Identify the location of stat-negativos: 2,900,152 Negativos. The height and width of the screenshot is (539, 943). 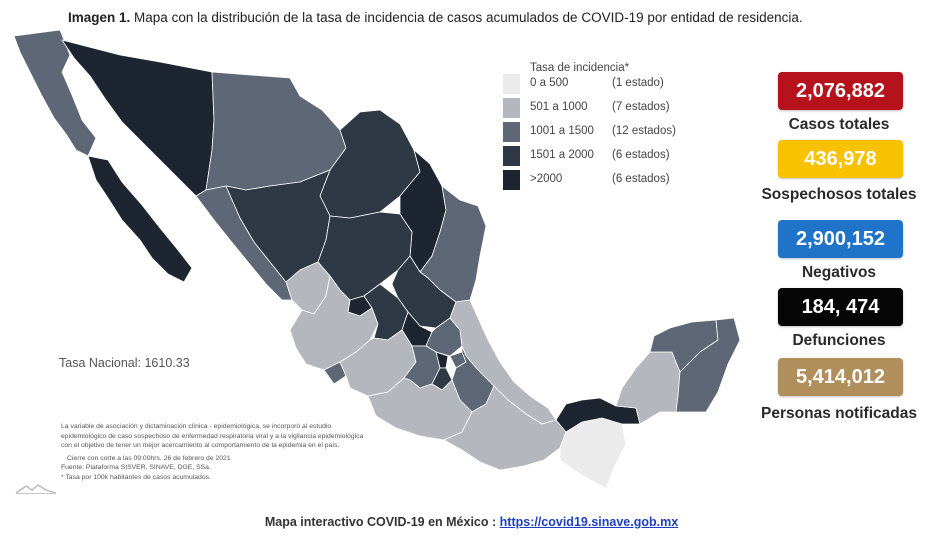
(839, 251).